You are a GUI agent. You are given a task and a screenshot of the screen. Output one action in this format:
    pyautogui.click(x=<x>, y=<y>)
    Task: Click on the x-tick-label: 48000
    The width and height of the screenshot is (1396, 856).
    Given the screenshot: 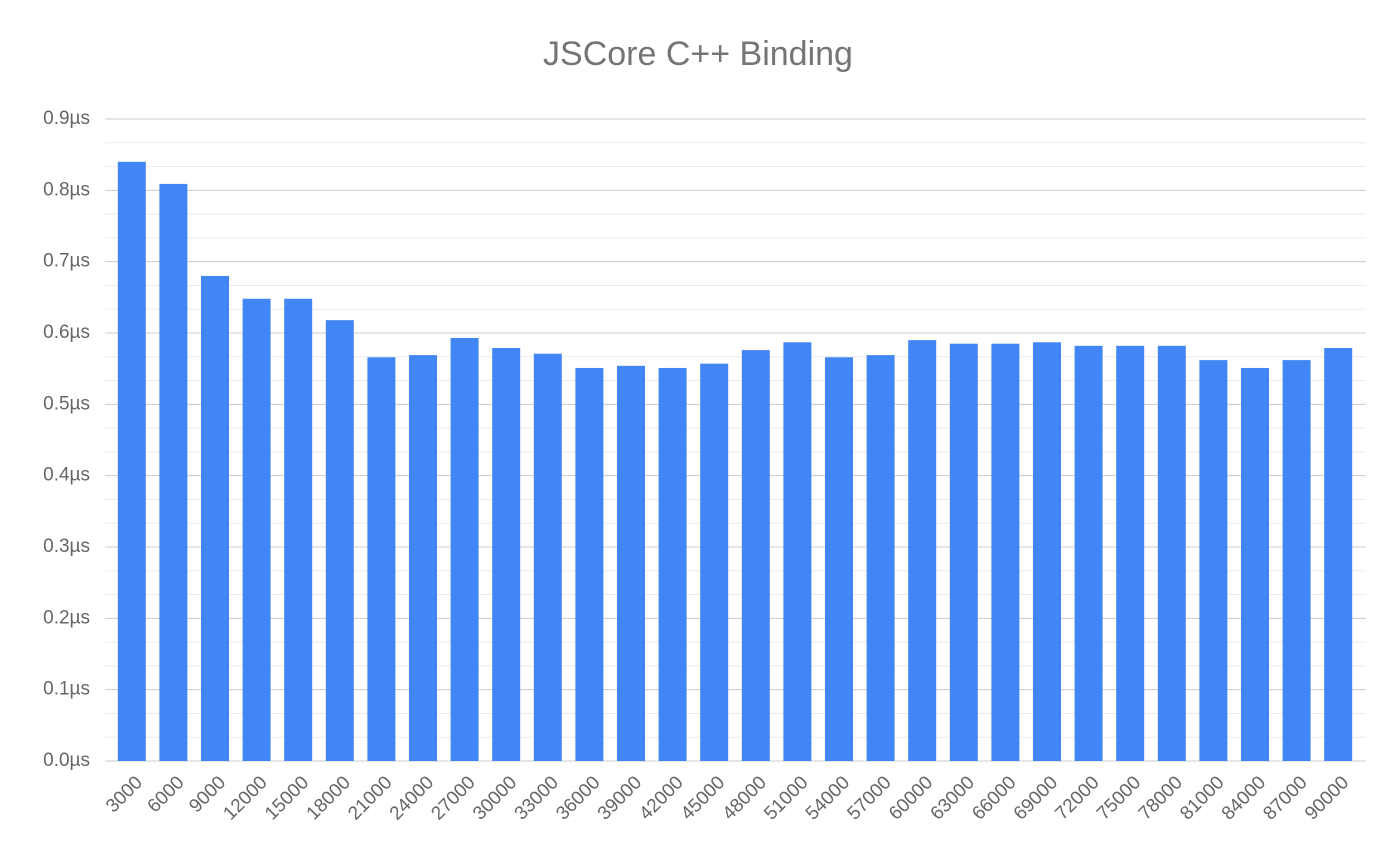 What is the action you would take?
    pyautogui.click(x=745, y=798)
    